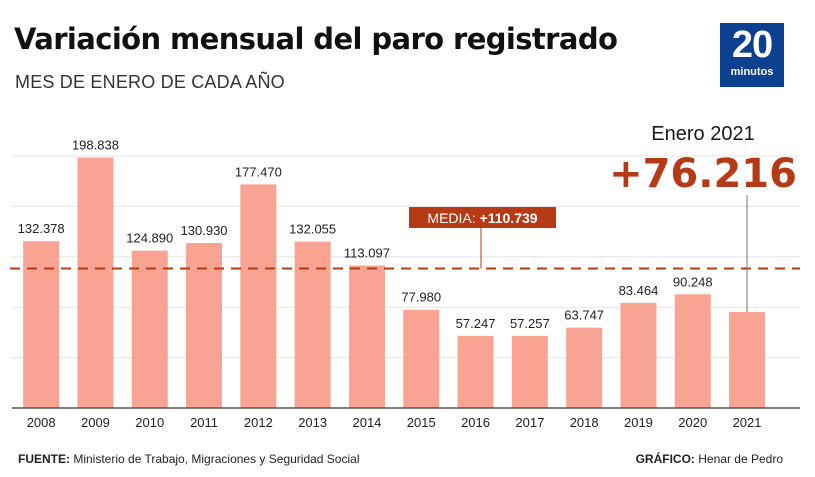 The width and height of the screenshot is (815, 477). Describe the element at coordinates (639, 290) in the screenshot. I see `data-label: 83.464` at that location.